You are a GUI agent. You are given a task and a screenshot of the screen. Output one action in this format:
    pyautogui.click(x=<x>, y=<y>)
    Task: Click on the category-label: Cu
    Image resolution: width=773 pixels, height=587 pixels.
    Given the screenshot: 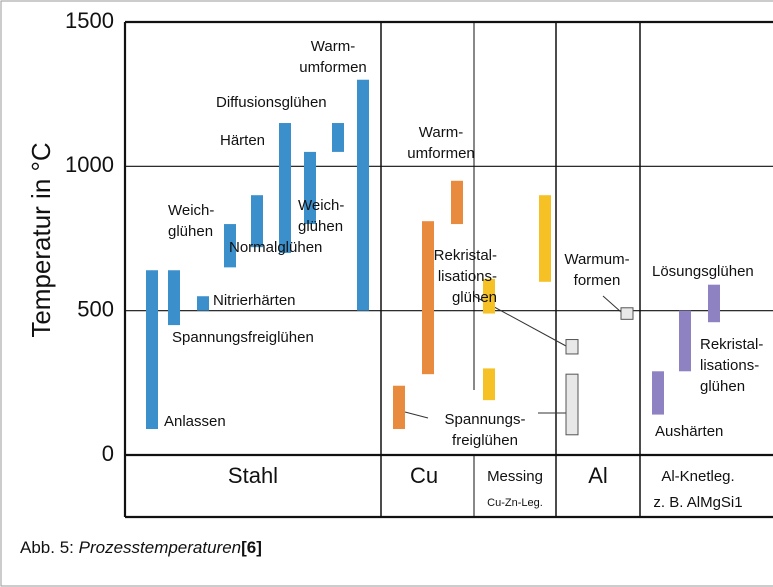 What is the action you would take?
    pyautogui.click(x=424, y=475)
    